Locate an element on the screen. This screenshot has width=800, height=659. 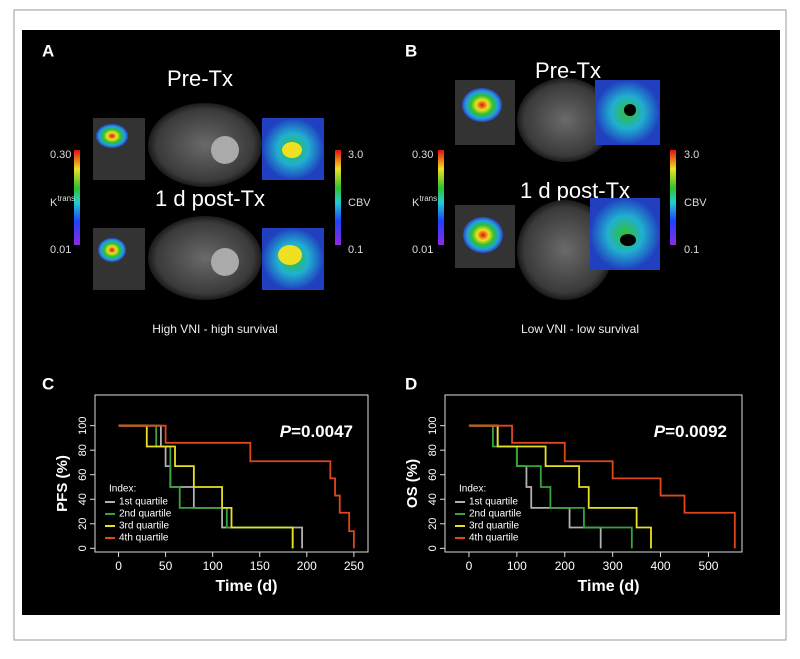
caption: High VNI - high survival is located at coordinates (214, 329).